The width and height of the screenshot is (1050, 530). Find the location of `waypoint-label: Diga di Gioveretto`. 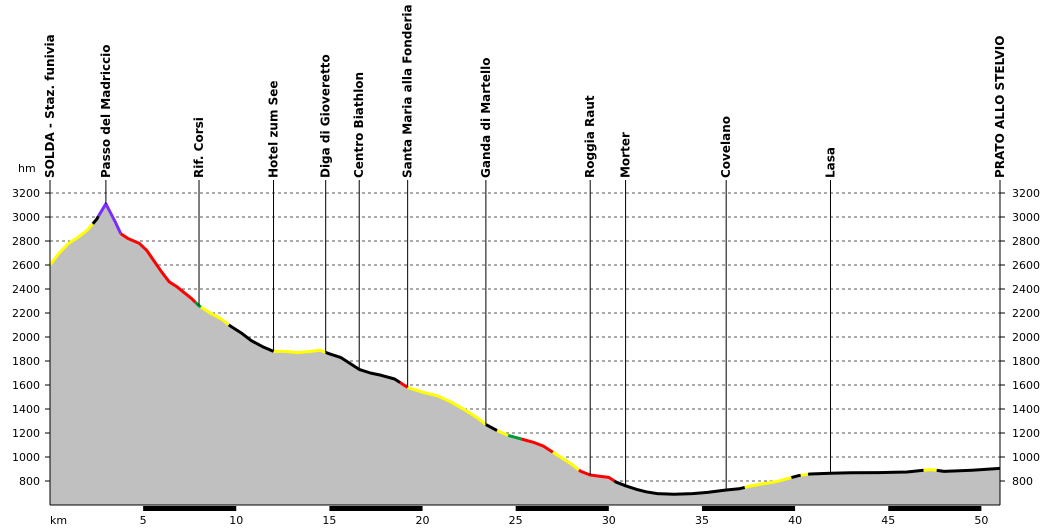

waypoint-label: Diga di Gioveretto is located at coordinates (326, 116).